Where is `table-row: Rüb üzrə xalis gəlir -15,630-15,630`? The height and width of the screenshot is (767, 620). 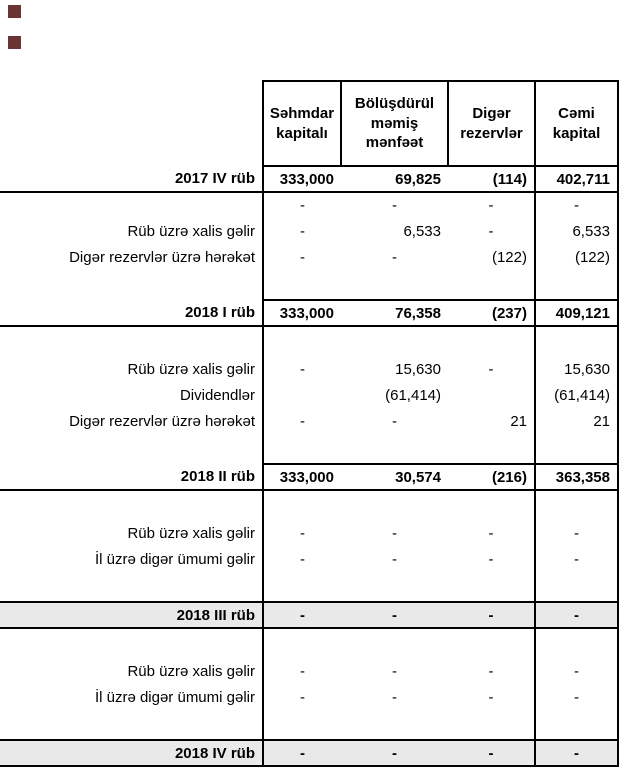 table-row: Rüb üzrə xalis gəlir -15,630-15,630 is located at coordinates (309, 369).